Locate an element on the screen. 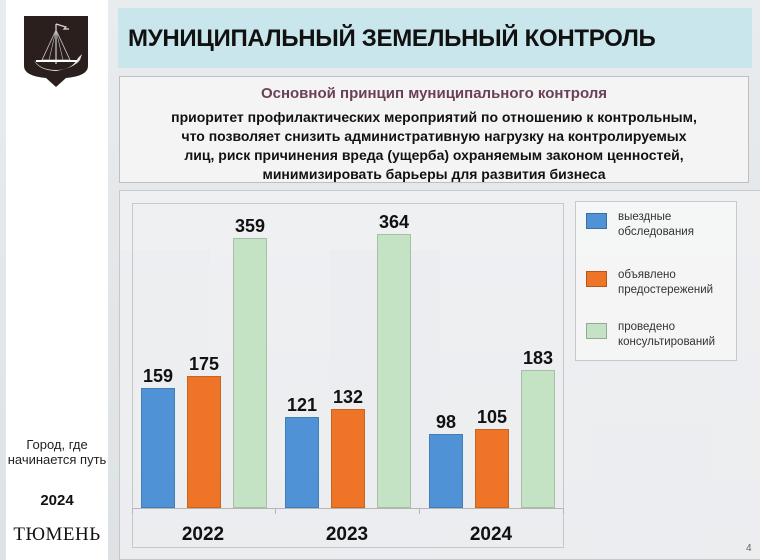 The width and height of the screenshot is (760, 560). coat-of-arms-icon is located at coordinates (56, 51).